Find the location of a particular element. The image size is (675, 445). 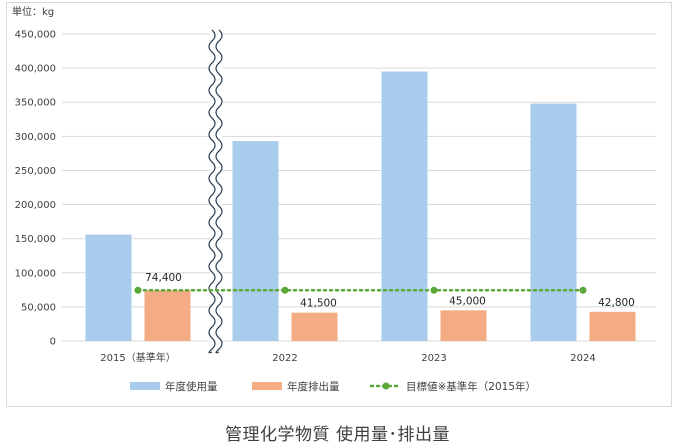

unit-label: 単位：kg is located at coordinates (33, 11).